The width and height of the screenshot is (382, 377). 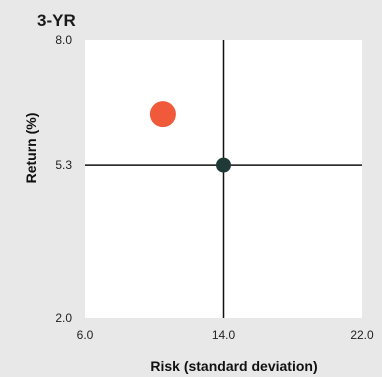 I want to click on x-tick-label: 22.0, so click(x=362, y=335).